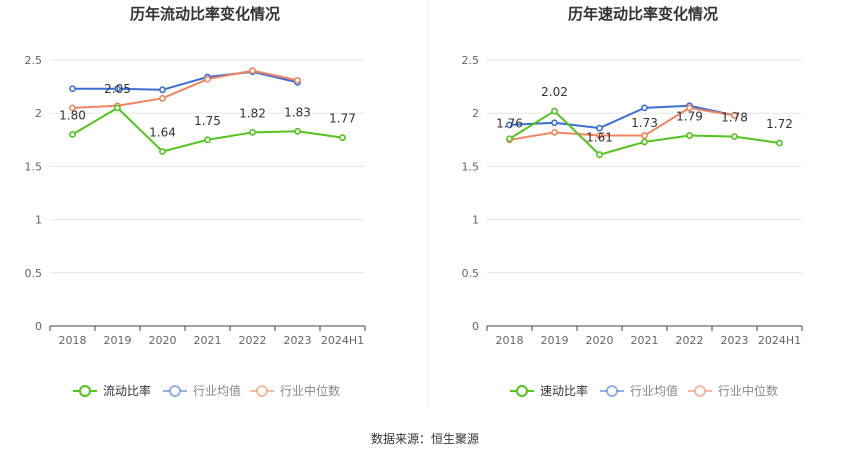 This screenshot has width=850, height=459. What do you see at coordinates (127, 390) in the screenshot?
I see `legend-label: 流动比率` at bounding box center [127, 390].